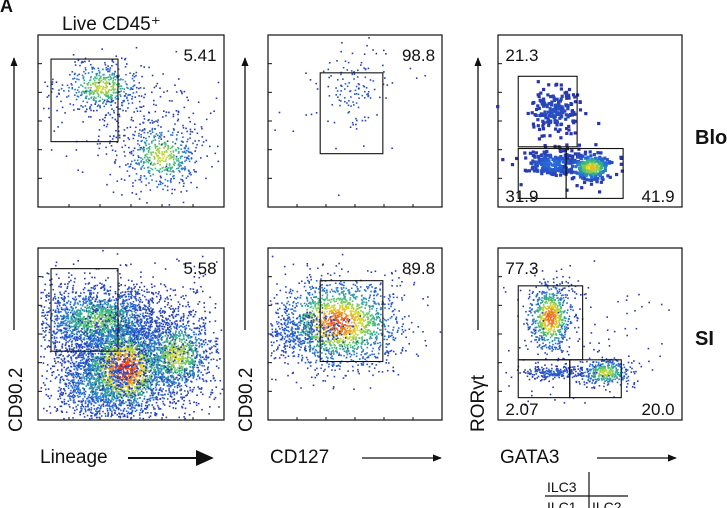 The image size is (727, 508). I want to click on plot-panel-6: 77.3 2.07 20.0, so click(590, 334).